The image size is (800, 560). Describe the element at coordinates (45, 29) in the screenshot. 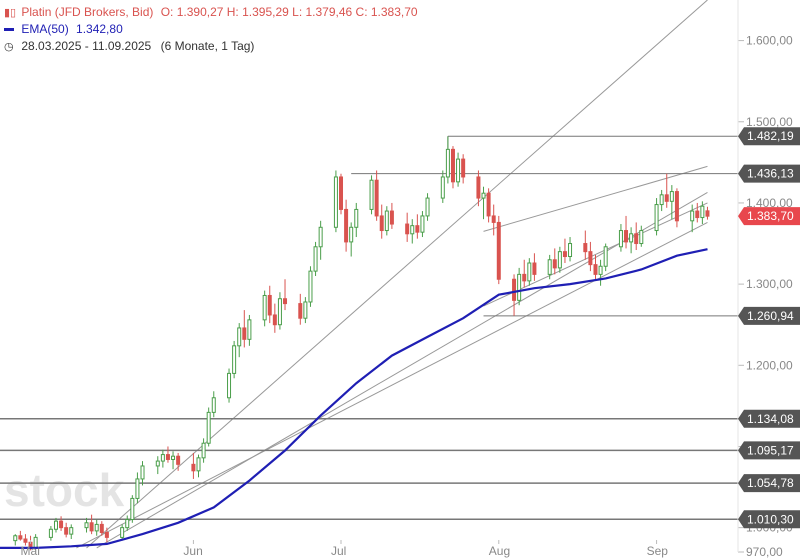

I see `ema-label: EMA(50)` at that location.